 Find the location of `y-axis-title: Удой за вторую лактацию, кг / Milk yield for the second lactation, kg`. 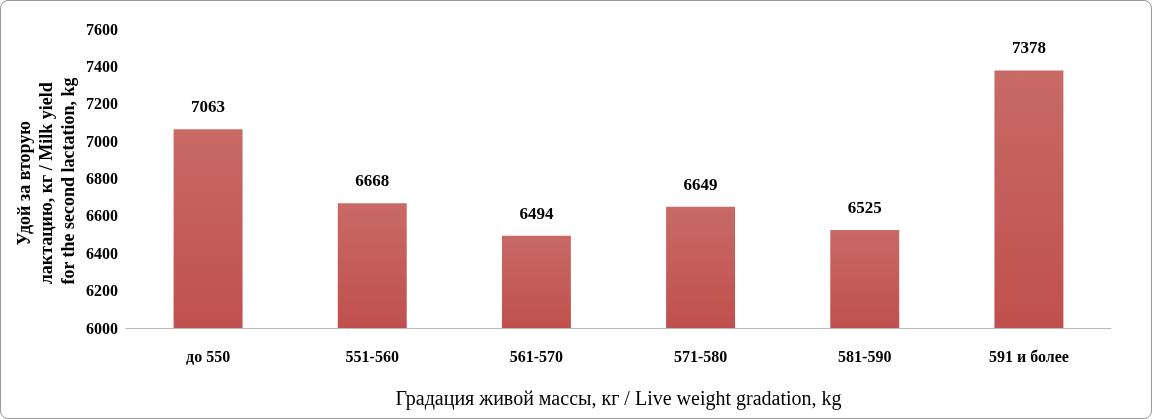

y-axis-title: Удой за вторую лактацию, кг / Milk yield for the second lactation, kg is located at coordinates (46, 181).